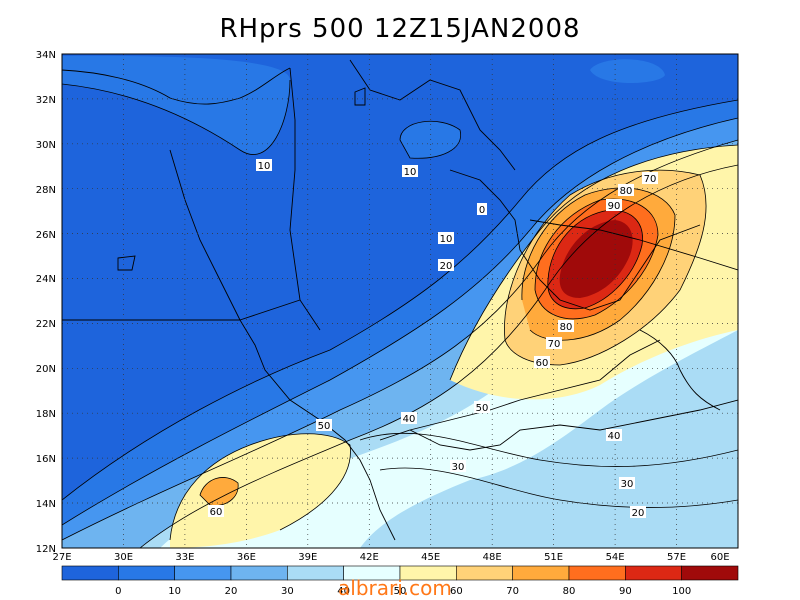 This screenshot has height=600, width=800. Describe the element at coordinates (246, 557) in the screenshot. I see `lon-label: 36E` at that location.